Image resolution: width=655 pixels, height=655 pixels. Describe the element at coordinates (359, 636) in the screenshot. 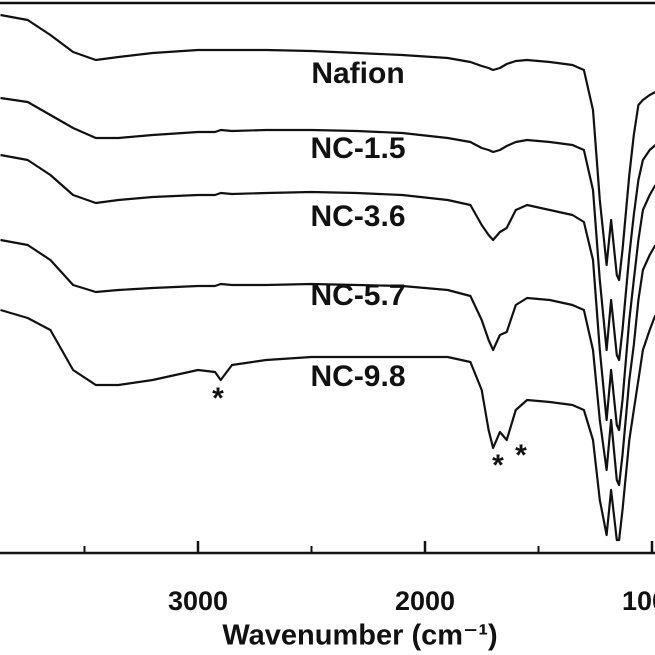

I see `x-axis-label: Wavenumber (cm⁻¹)` at that location.